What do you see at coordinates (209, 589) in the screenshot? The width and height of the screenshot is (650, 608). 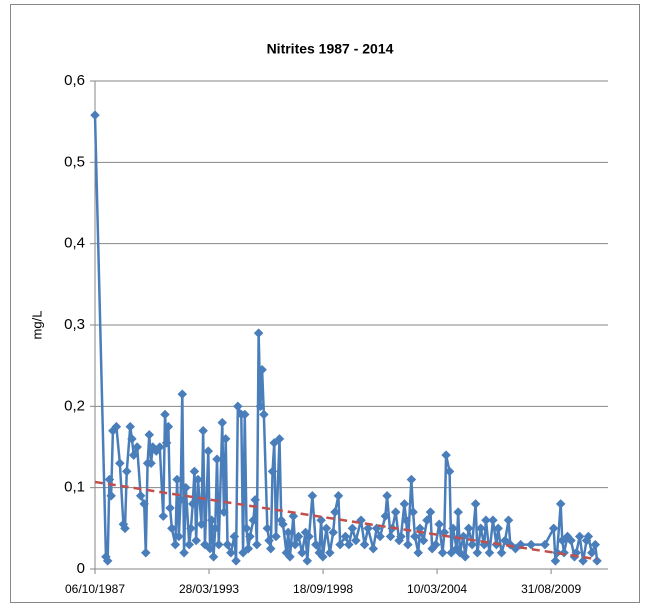 I see `x-tick-label: 28/03/1993` at bounding box center [209, 589].